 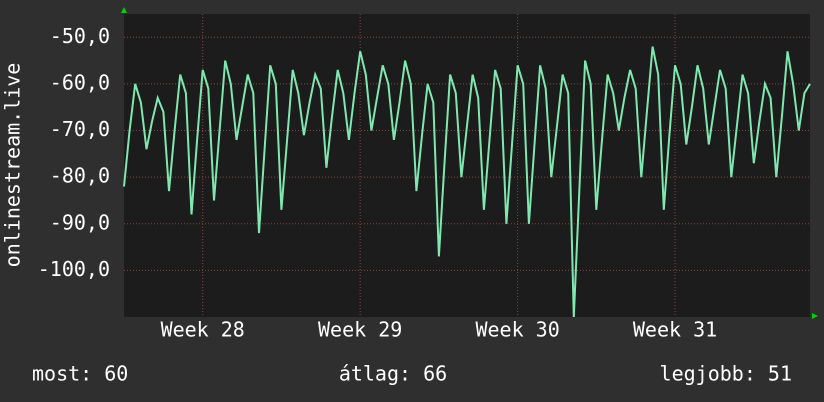 I want to click on x-tick-label: Week 30, so click(x=517, y=330).